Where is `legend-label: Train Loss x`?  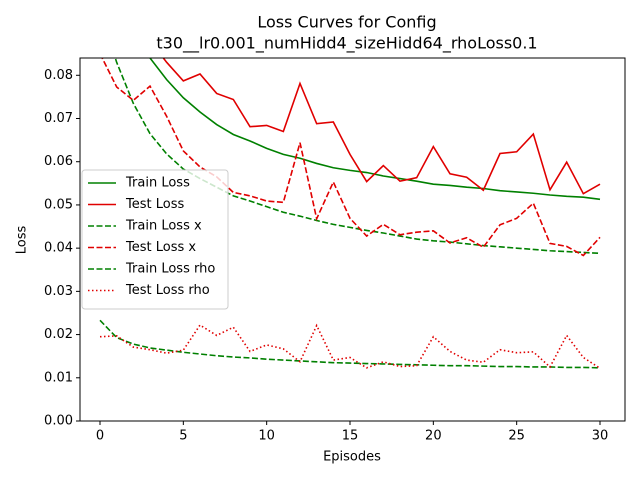 legend-label: Train Loss x is located at coordinates (163, 226).